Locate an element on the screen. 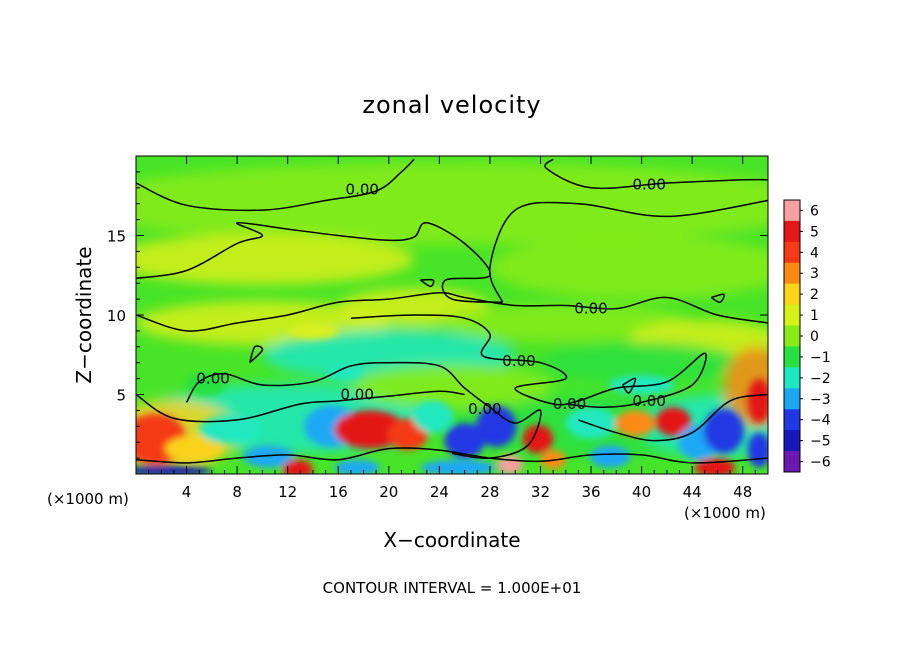 The height and width of the screenshot is (654, 904). colorbar-label: 4 is located at coordinates (814, 253).